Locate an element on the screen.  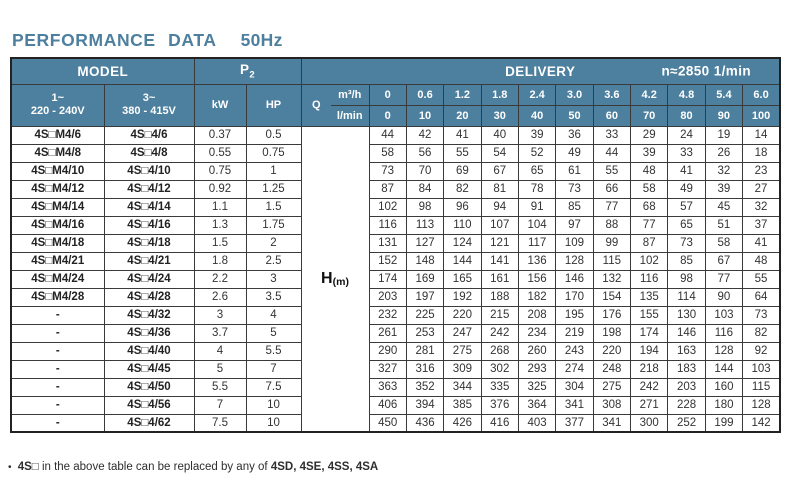
head-value-cell: 316 is located at coordinates (425, 369).